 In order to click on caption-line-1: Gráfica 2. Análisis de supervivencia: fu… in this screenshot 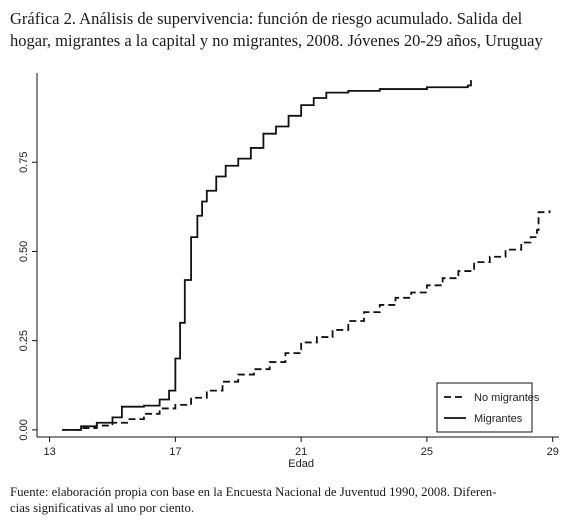, I will do `click(266, 18)`.